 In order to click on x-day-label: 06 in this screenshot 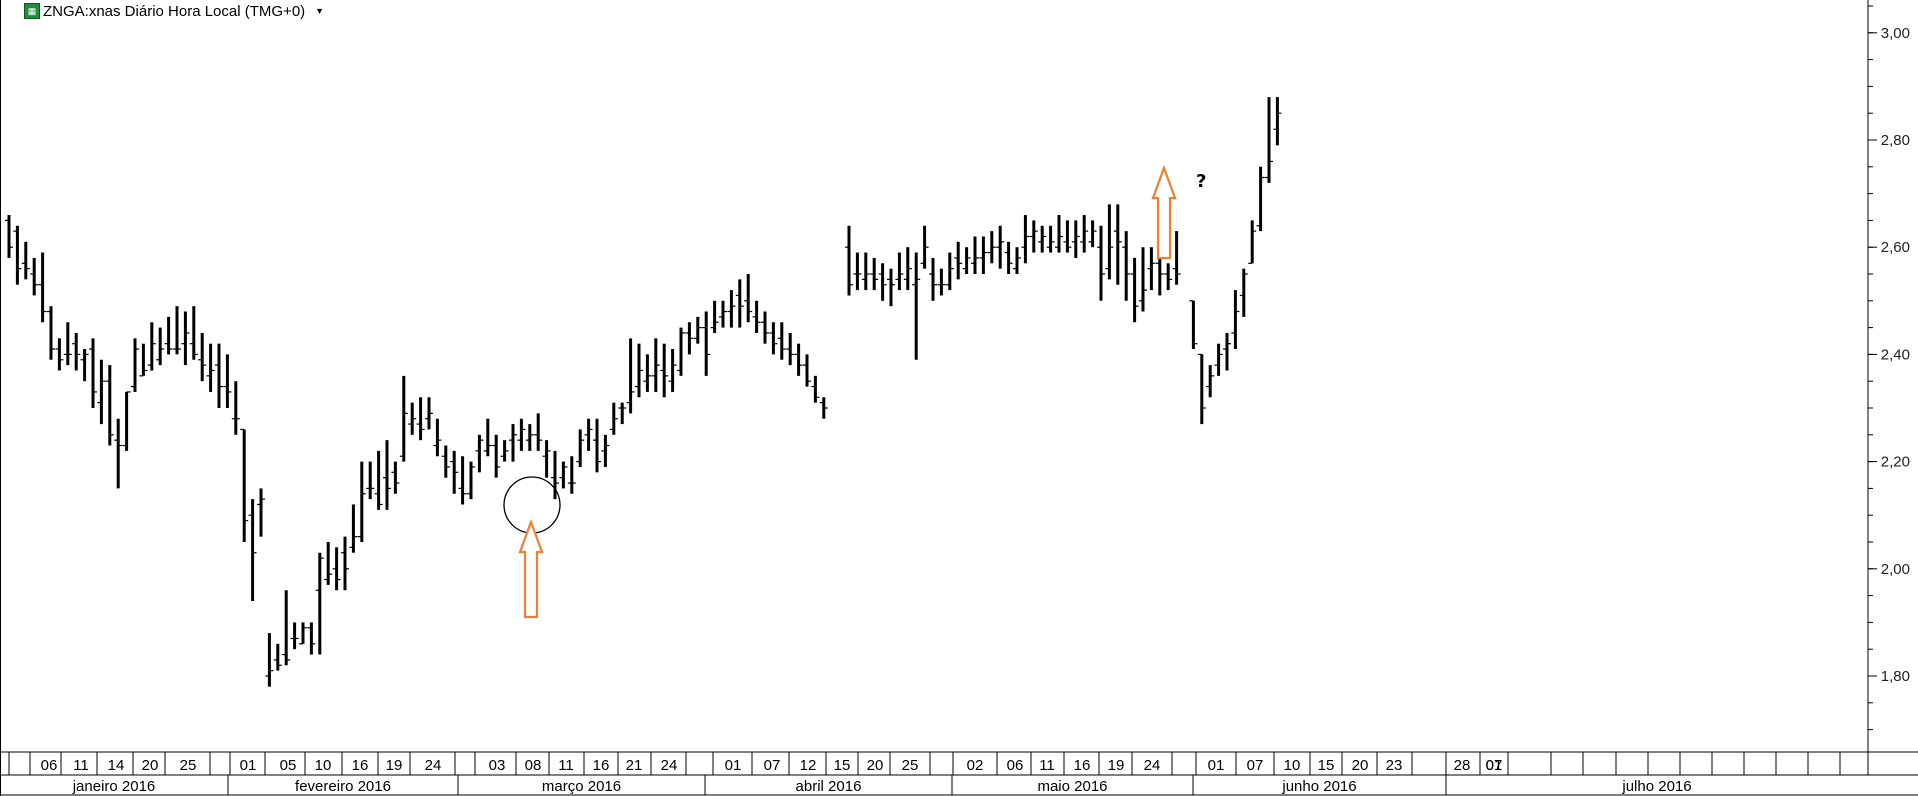, I will do `click(49, 765)`.